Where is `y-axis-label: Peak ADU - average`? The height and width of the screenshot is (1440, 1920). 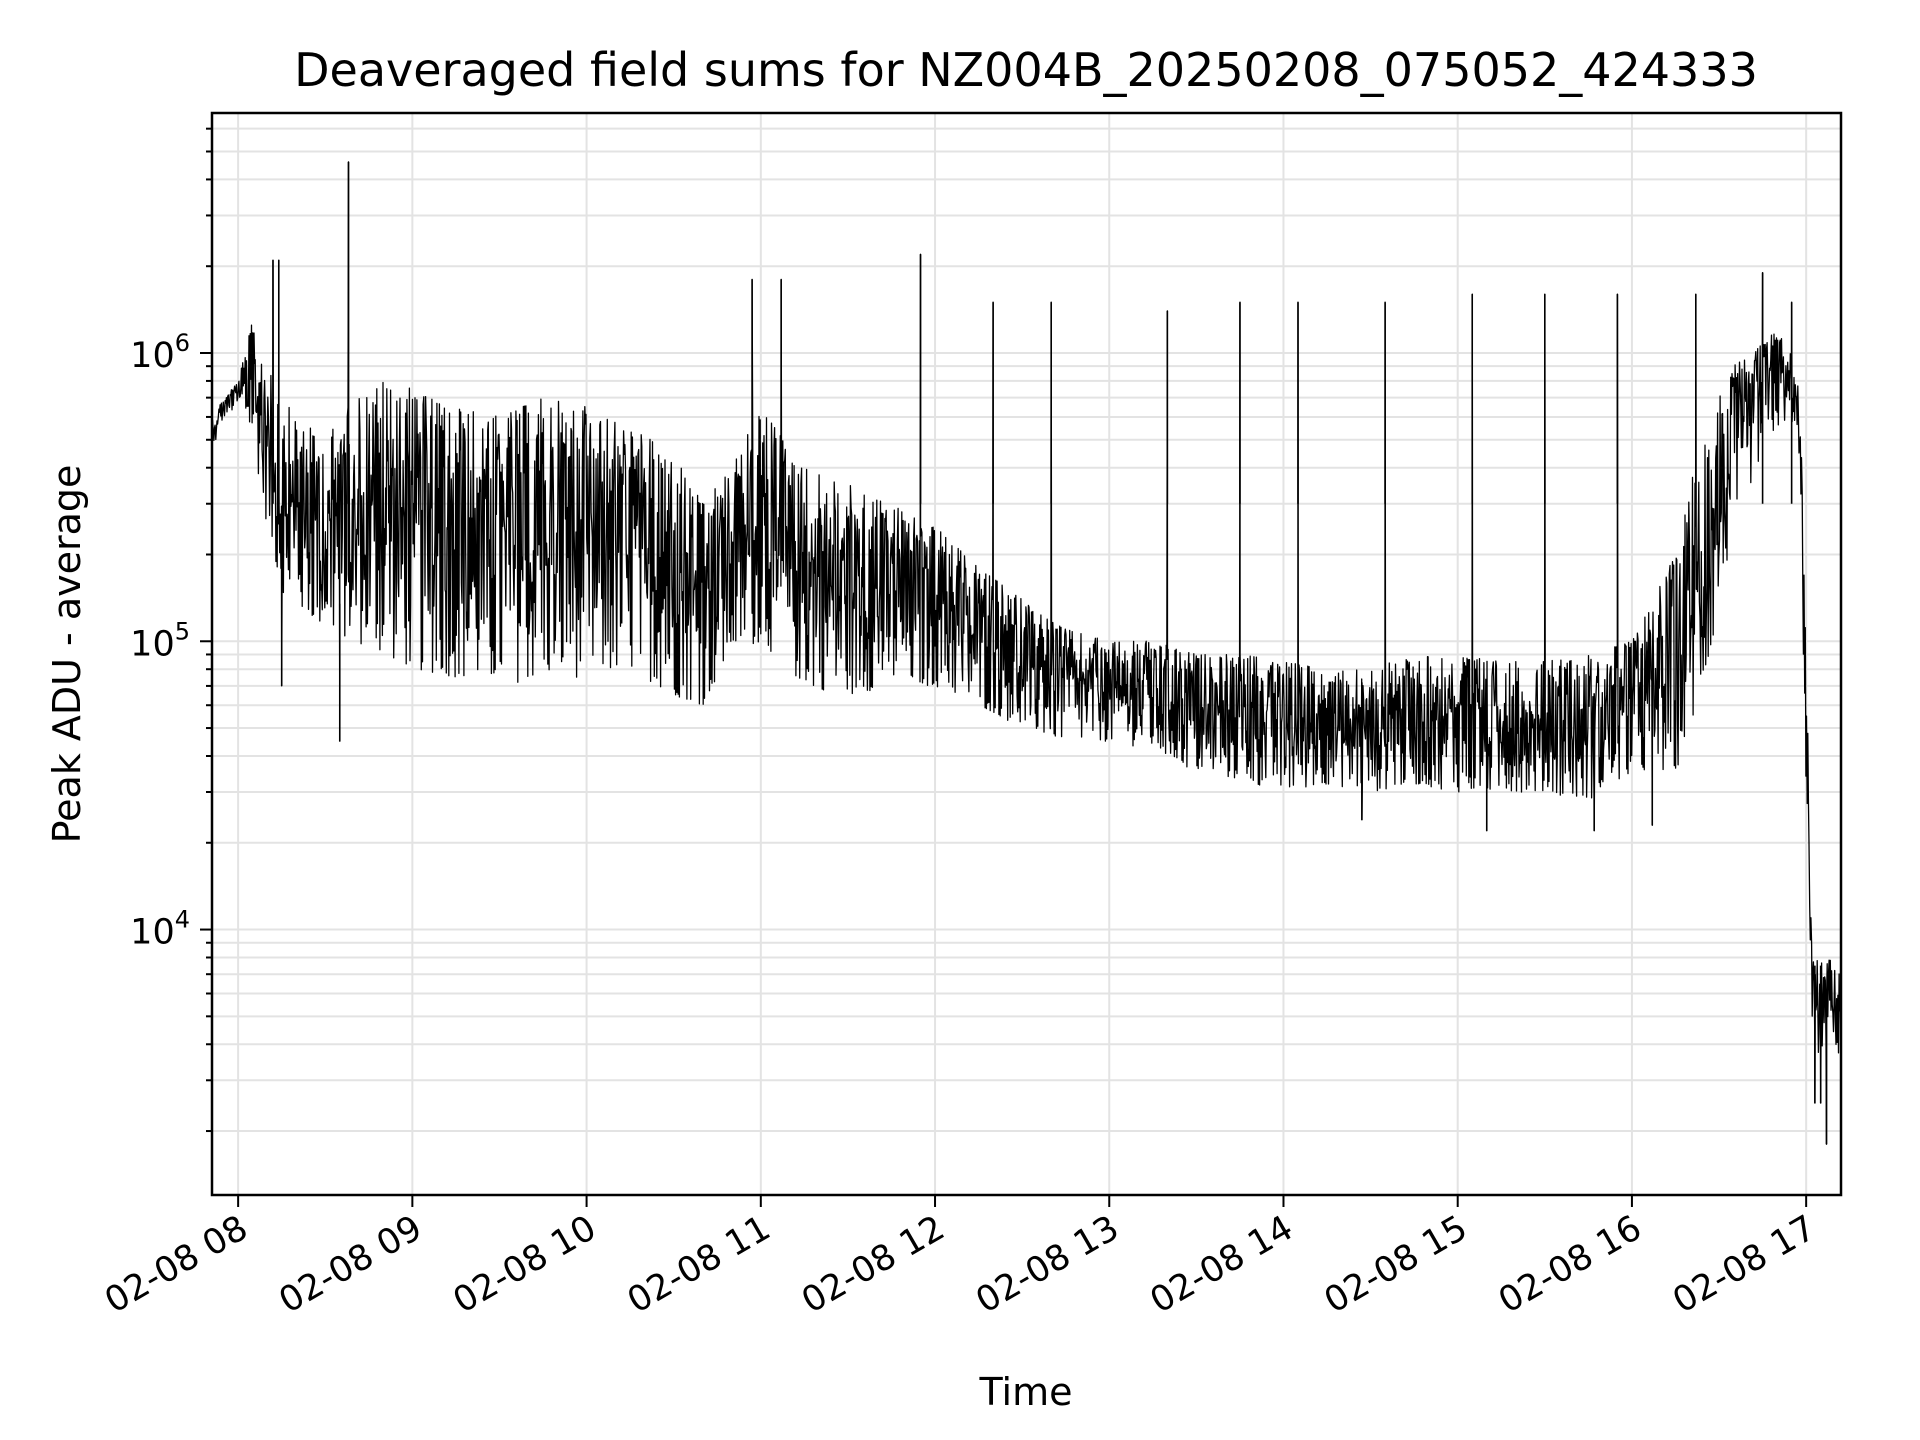 y-axis-label: Peak ADU - average is located at coordinates (67, 654).